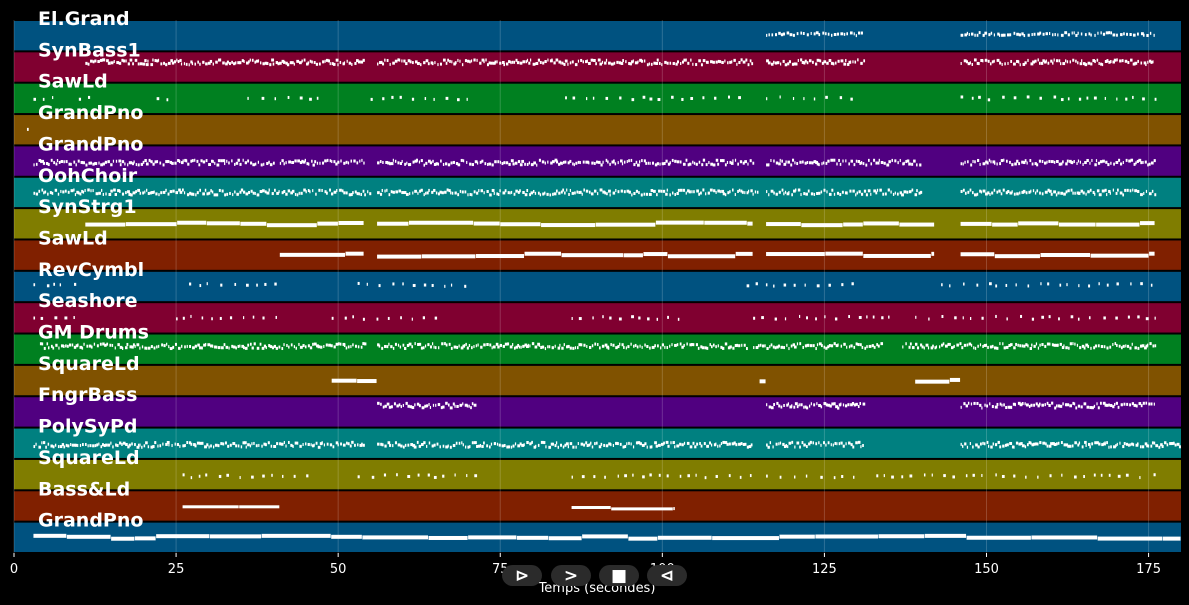  What do you see at coordinates (522, 575) in the screenshot?
I see `play-button: ⊳` at bounding box center [522, 575].